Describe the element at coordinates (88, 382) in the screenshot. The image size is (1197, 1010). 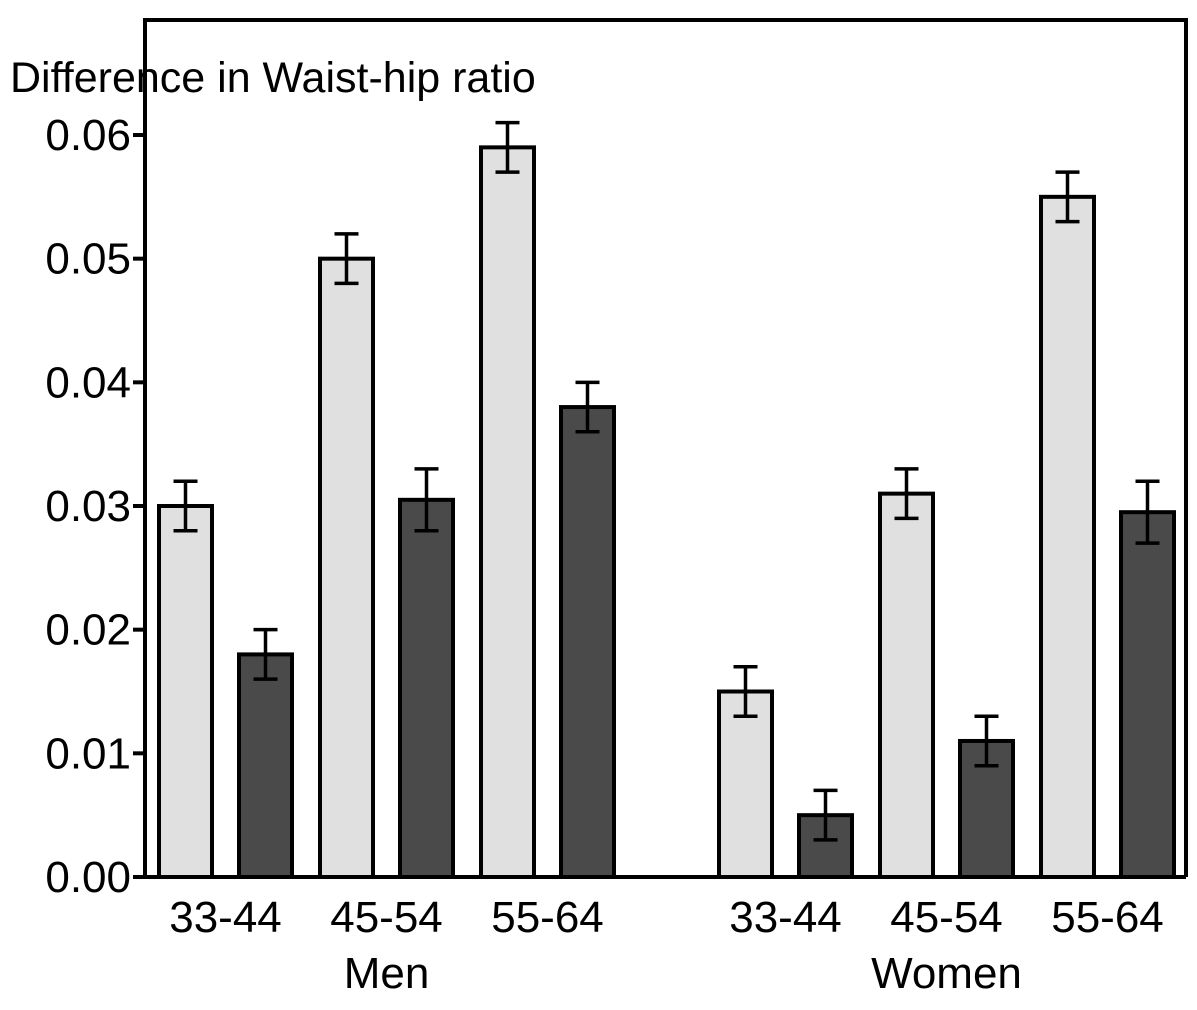
I see `y-tick-label: 0.04` at that location.